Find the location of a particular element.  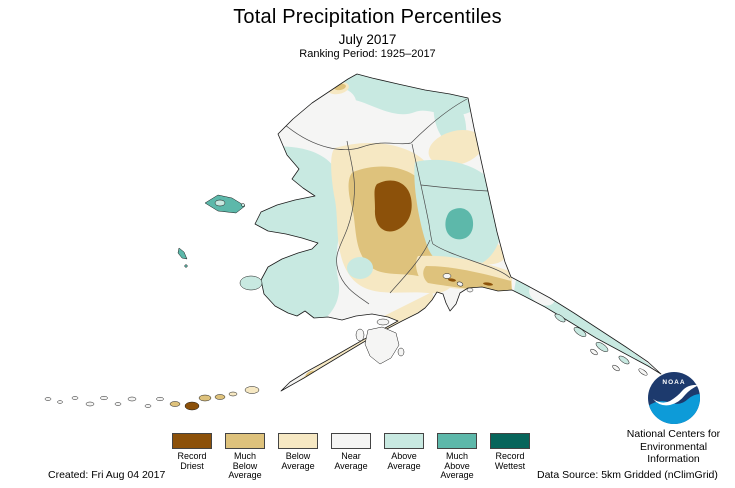

division-line-northeast is located at coordinates (454, 188).